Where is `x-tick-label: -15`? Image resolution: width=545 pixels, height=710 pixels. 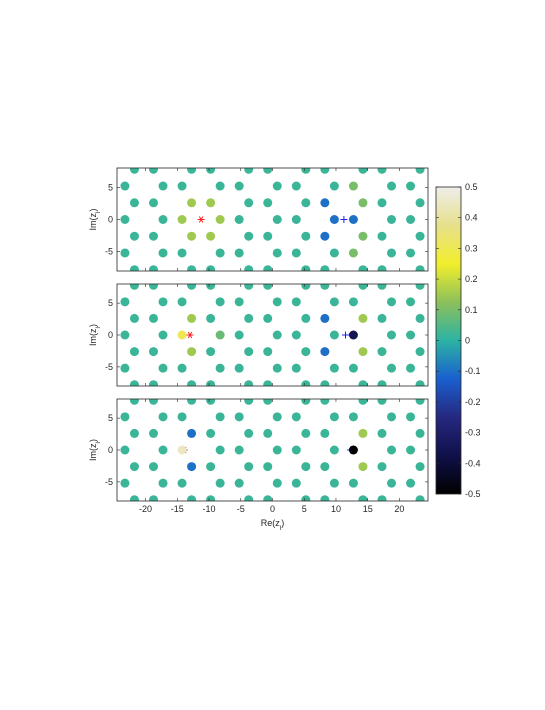
x-tick-label: -15 is located at coordinates (177, 509).